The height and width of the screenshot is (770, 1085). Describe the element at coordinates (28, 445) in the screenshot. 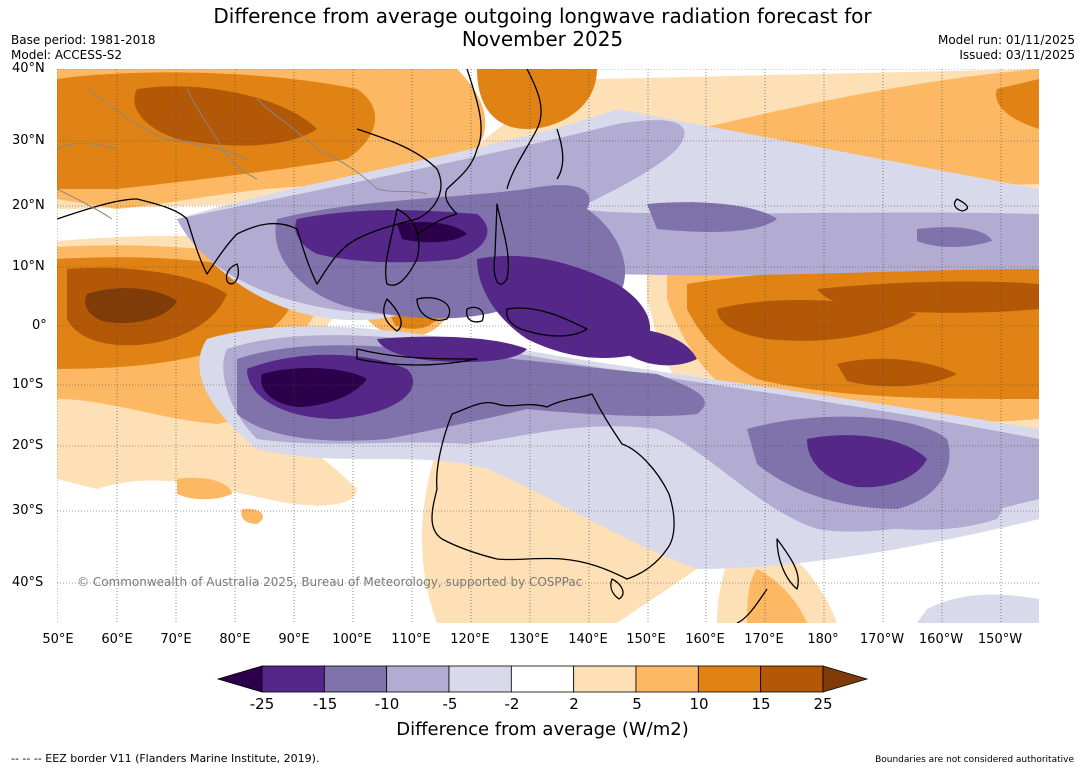

I see `lat-label-20s: 20°S` at that location.